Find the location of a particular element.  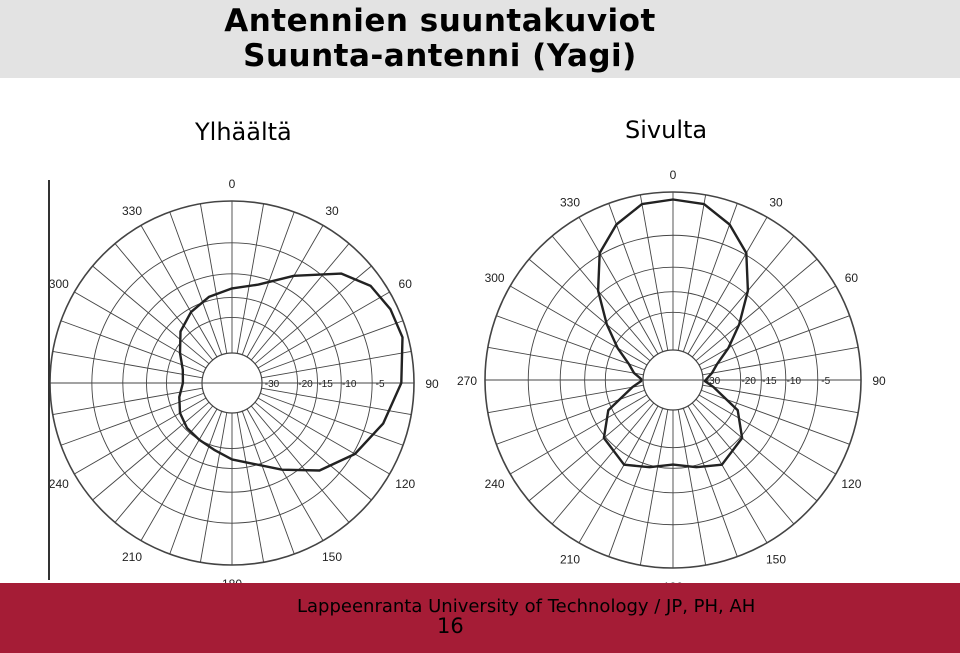

top-view-angle-label: 300 is located at coordinates (59, 284).